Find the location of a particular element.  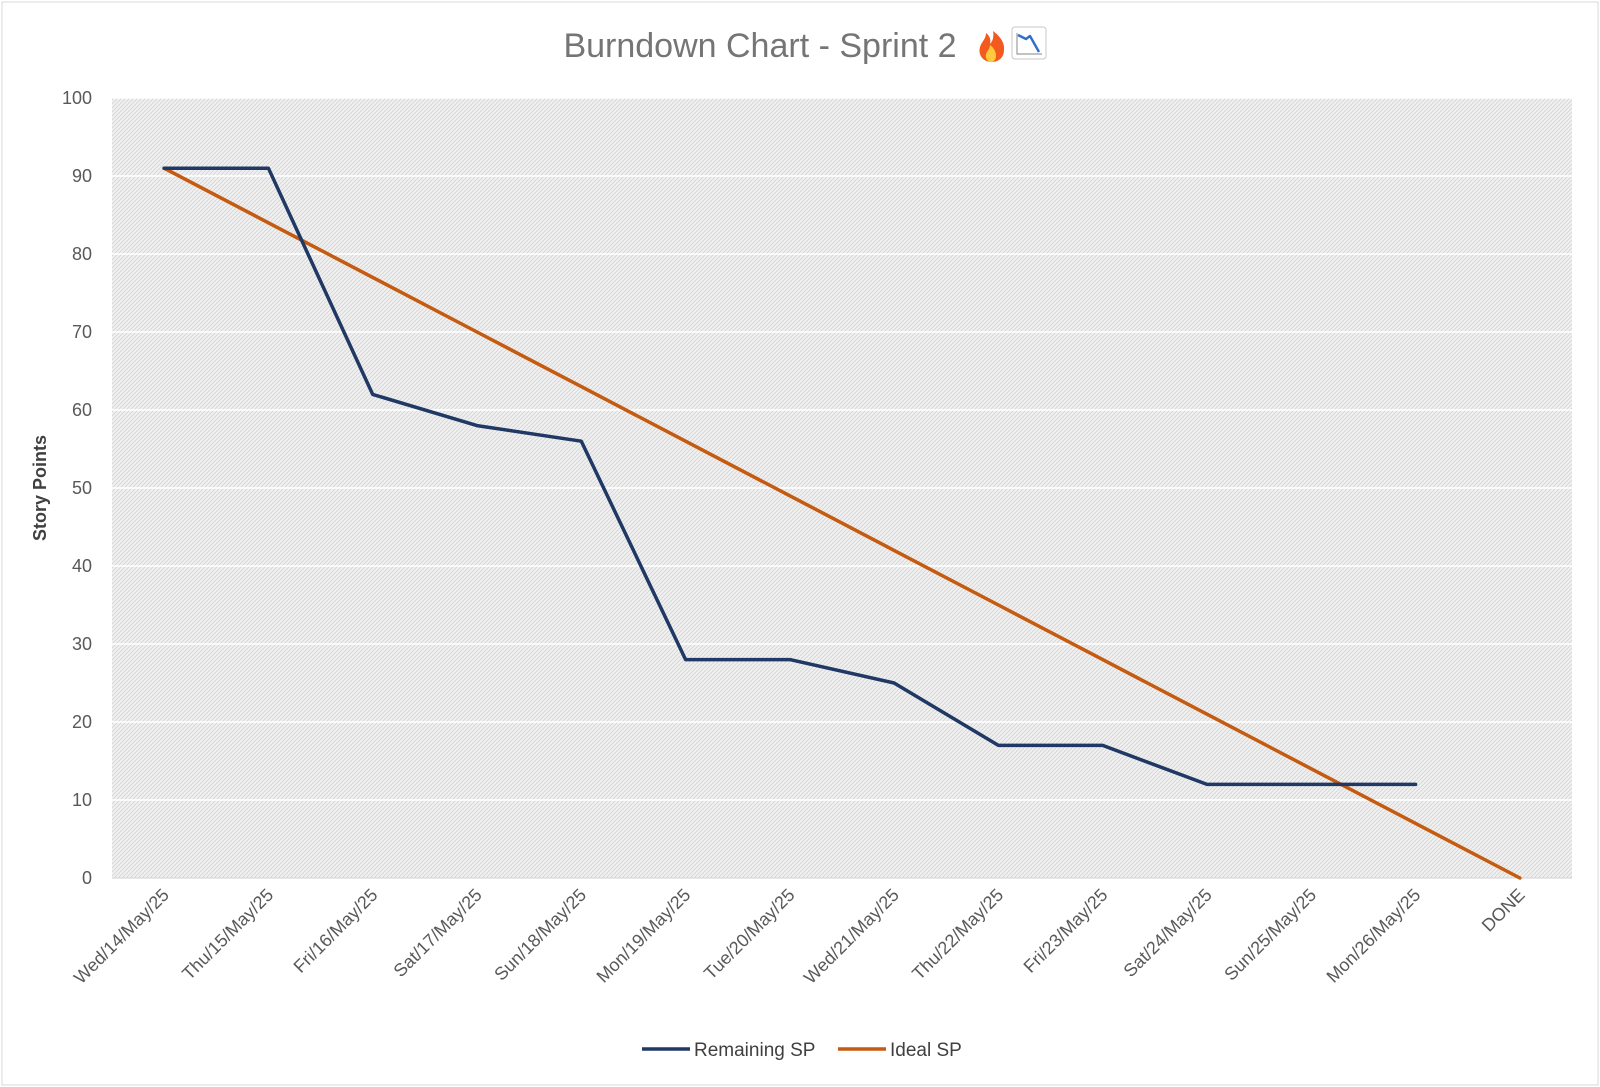

y-tick-label: 50 is located at coordinates (82, 488).